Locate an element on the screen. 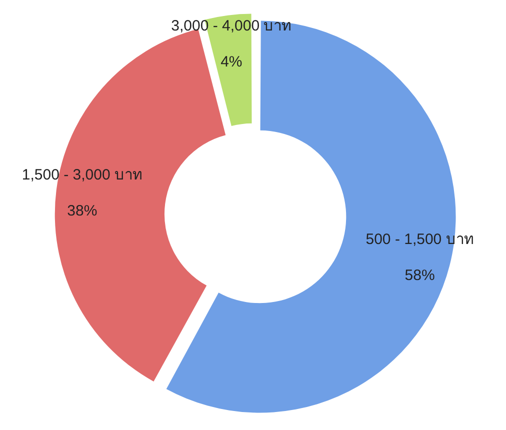  data-label: 4% is located at coordinates (231, 61).